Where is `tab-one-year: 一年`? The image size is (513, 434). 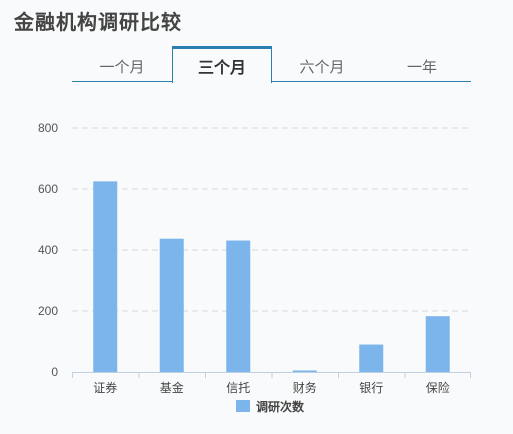 tab-one-year: 一年 is located at coordinates (421, 67).